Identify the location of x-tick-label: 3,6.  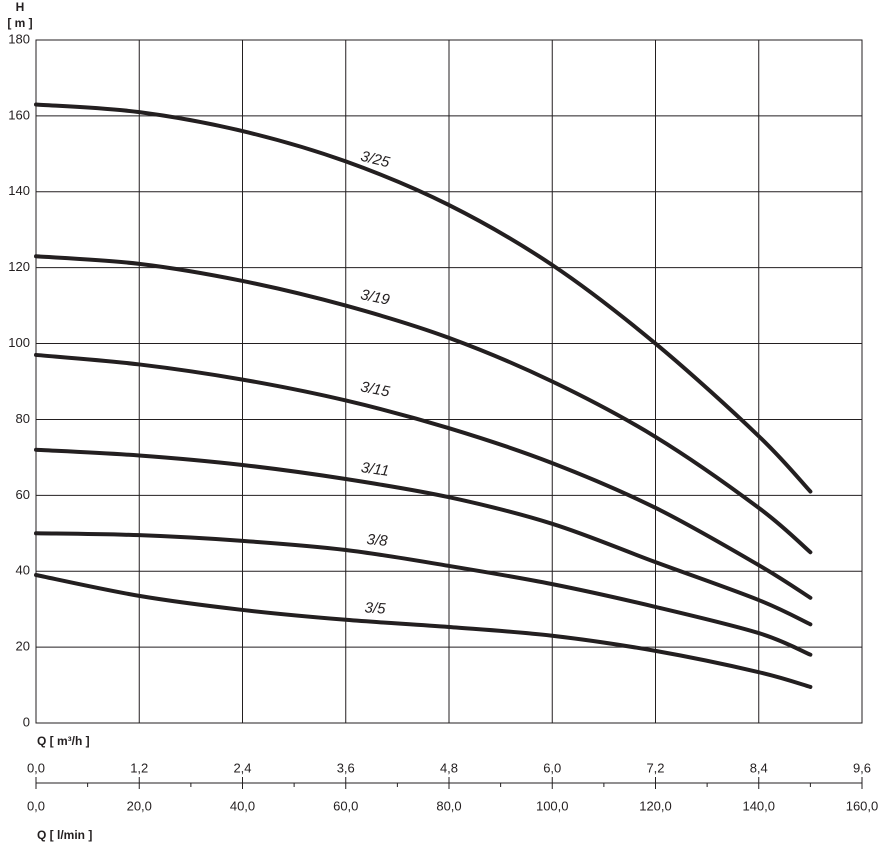
(346, 767).